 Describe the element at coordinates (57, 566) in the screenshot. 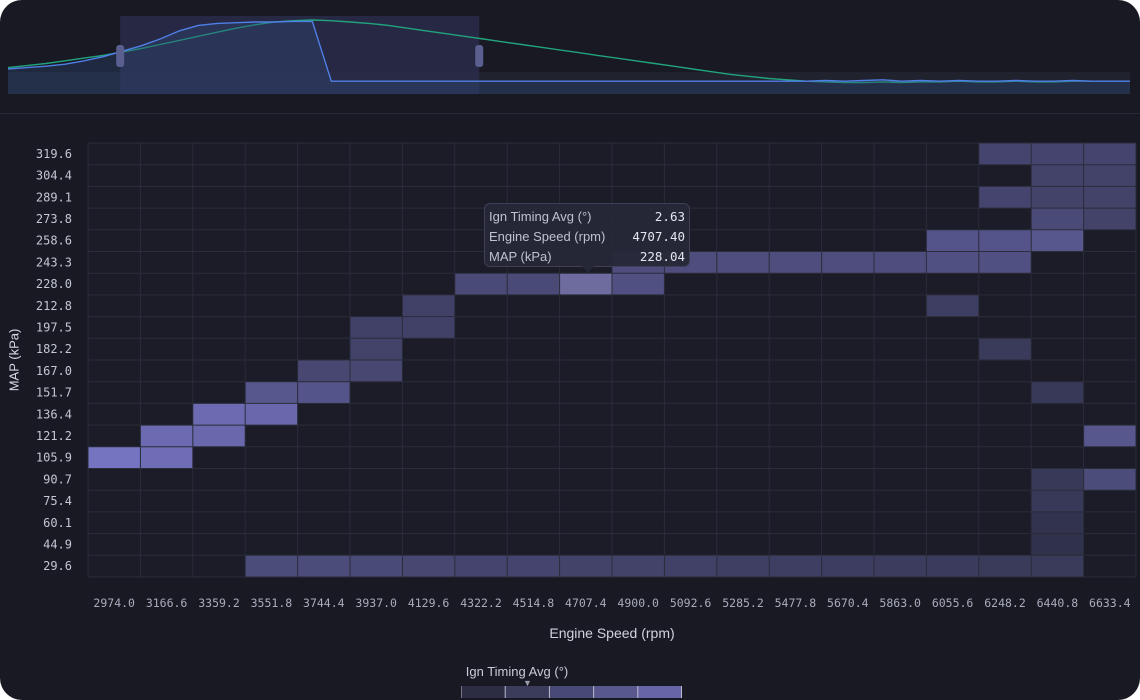

I see `y-tick-label: 29.6` at that location.